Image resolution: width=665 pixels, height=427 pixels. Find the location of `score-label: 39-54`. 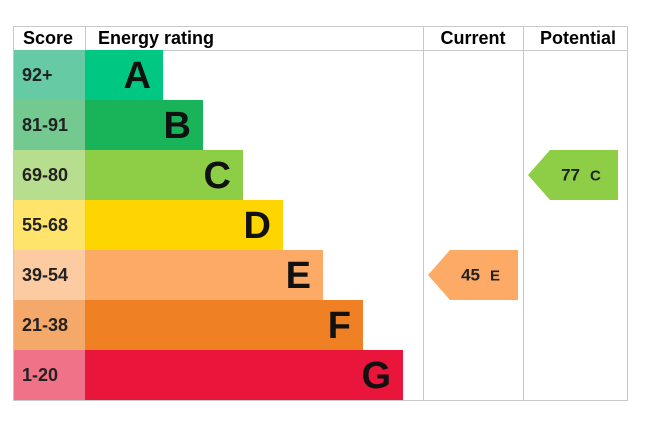

score-label: 39-54 is located at coordinates (45, 275).